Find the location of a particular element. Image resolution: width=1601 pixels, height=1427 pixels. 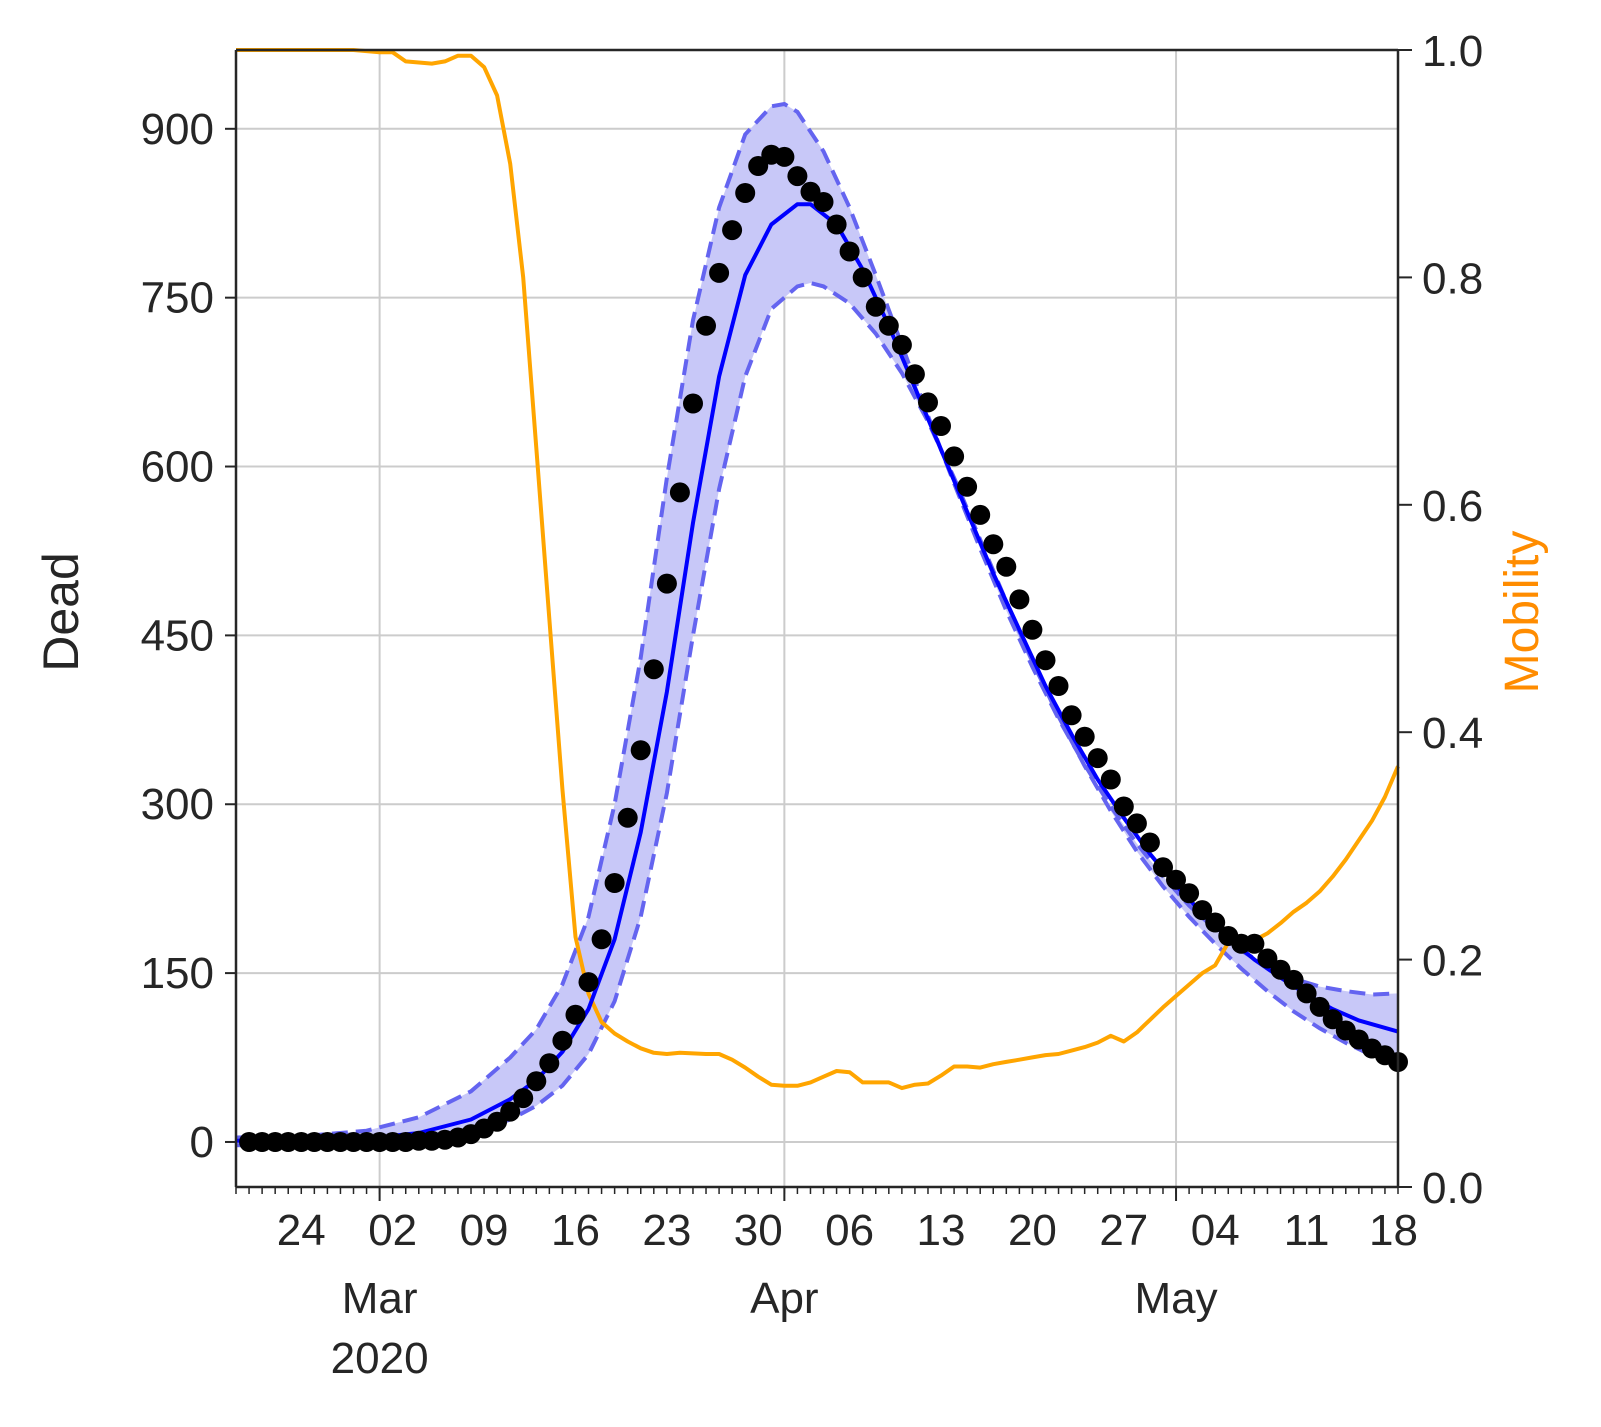

y-tick-label: 450 is located at coordinates (177, 635).